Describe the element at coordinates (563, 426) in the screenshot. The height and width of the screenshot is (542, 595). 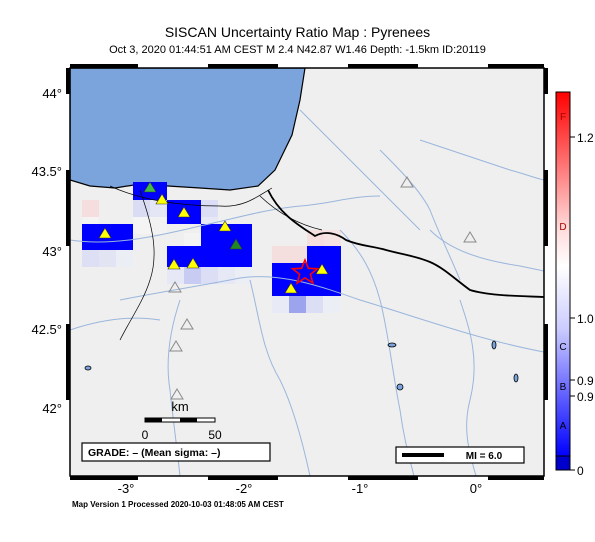
I see `grade-label: A` at that location.